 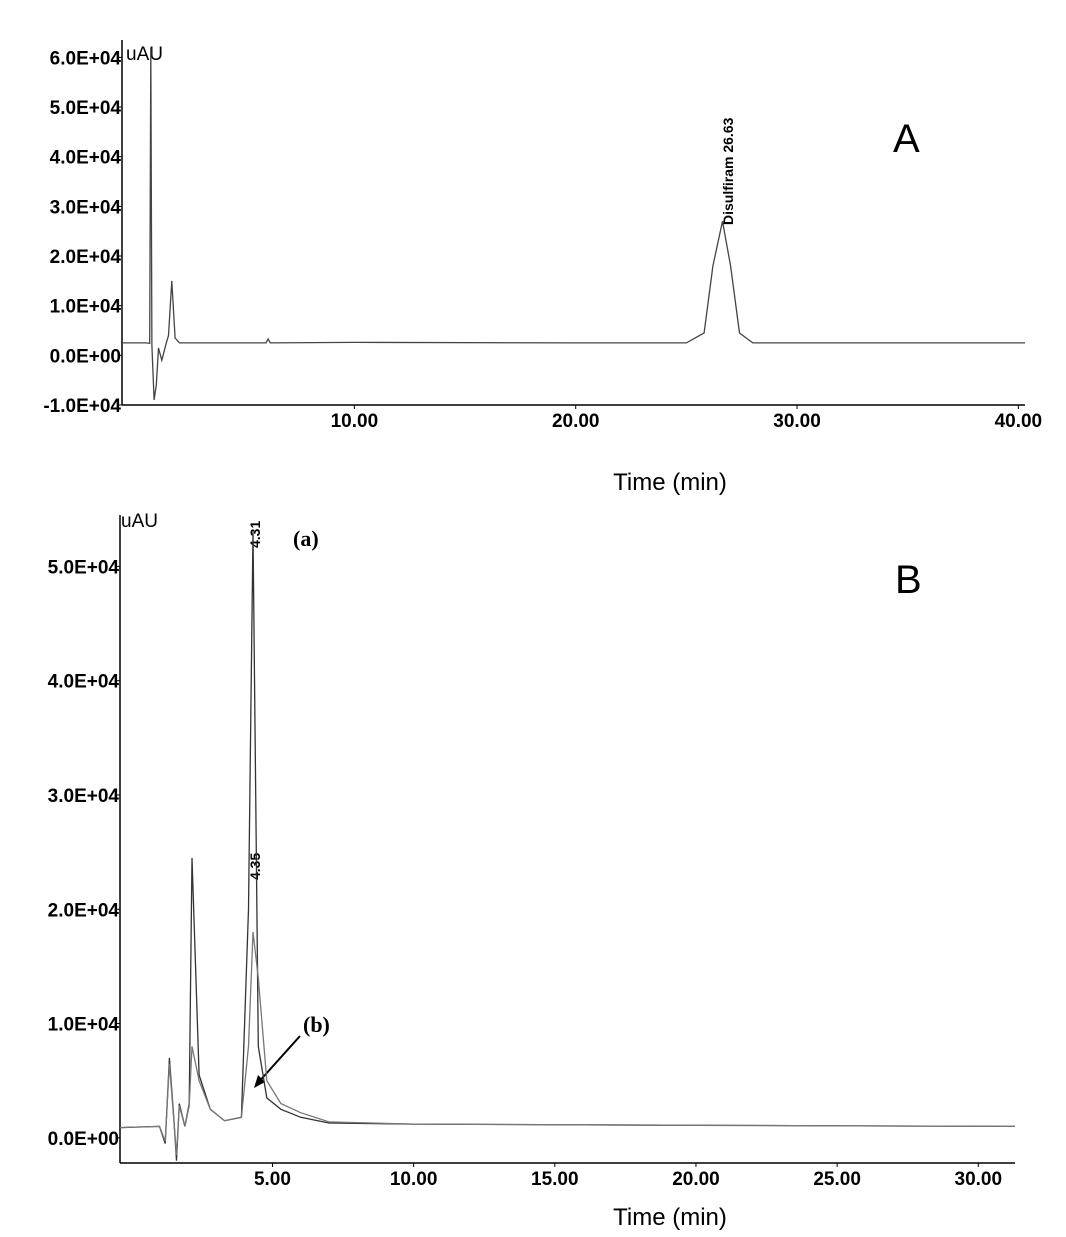 What do you see at coordinates (259, 1081) in the screenshot?
I see `arrow-head` at bounding box center [259, 1081].